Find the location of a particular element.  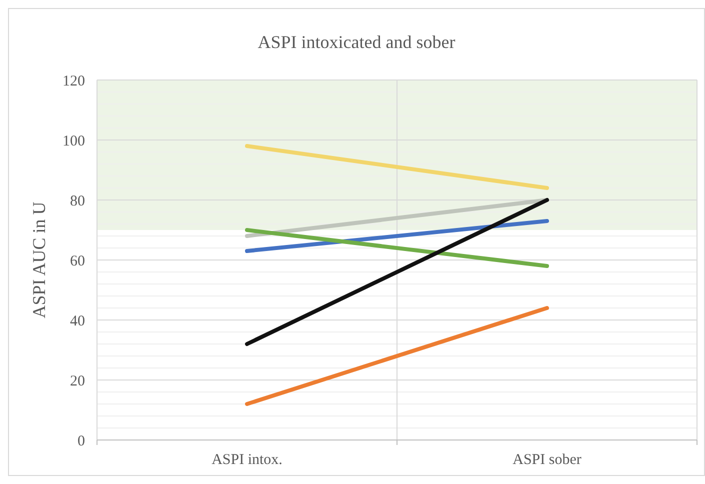

y-tick-label: 40 is located at coordinates (77, 321).